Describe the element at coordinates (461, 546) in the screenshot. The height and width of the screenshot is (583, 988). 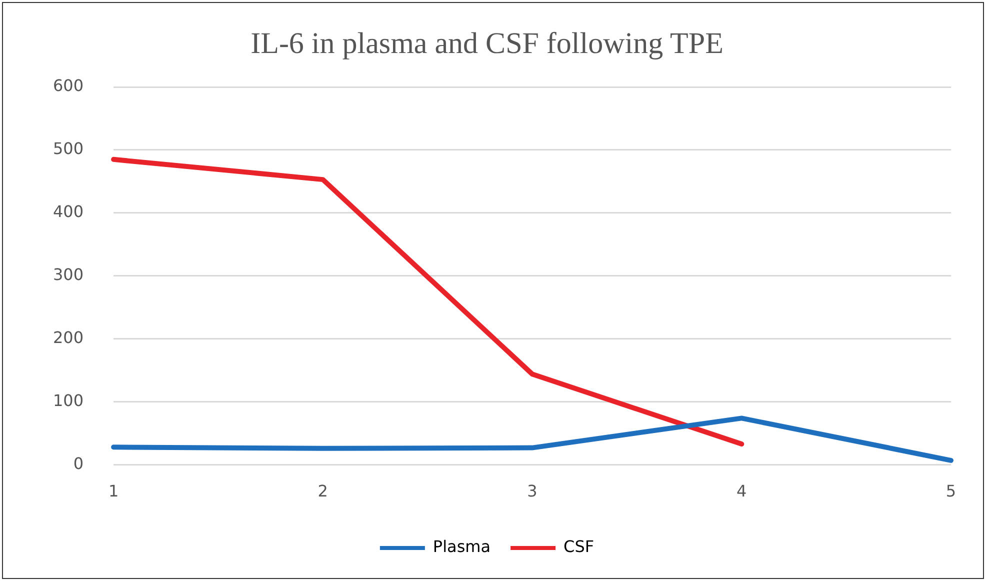
I see `legend-label: Plasma` at that location.